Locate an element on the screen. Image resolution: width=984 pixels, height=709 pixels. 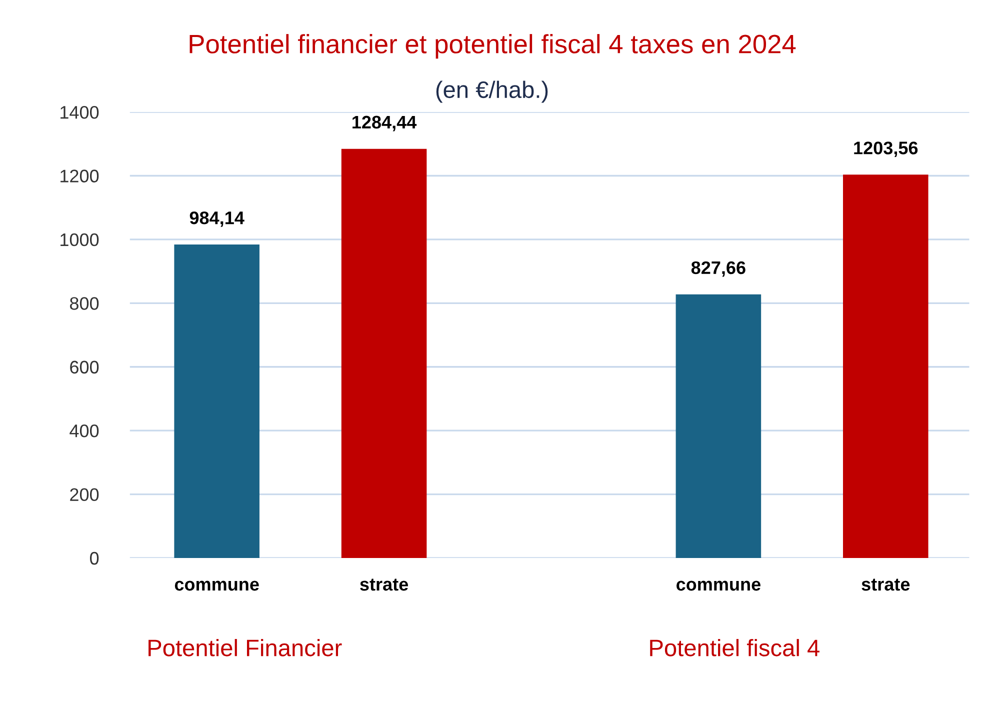
y-tick-label: 1000 is located at coordinates (79, 239).